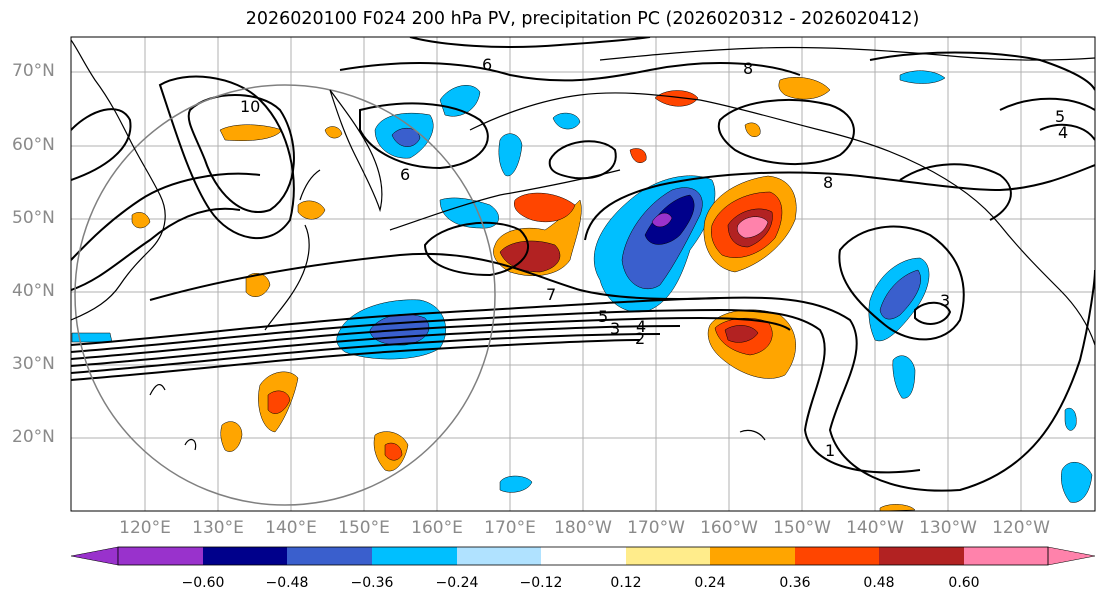  I want to click on lat-label: 30°N, so click(33, 364).